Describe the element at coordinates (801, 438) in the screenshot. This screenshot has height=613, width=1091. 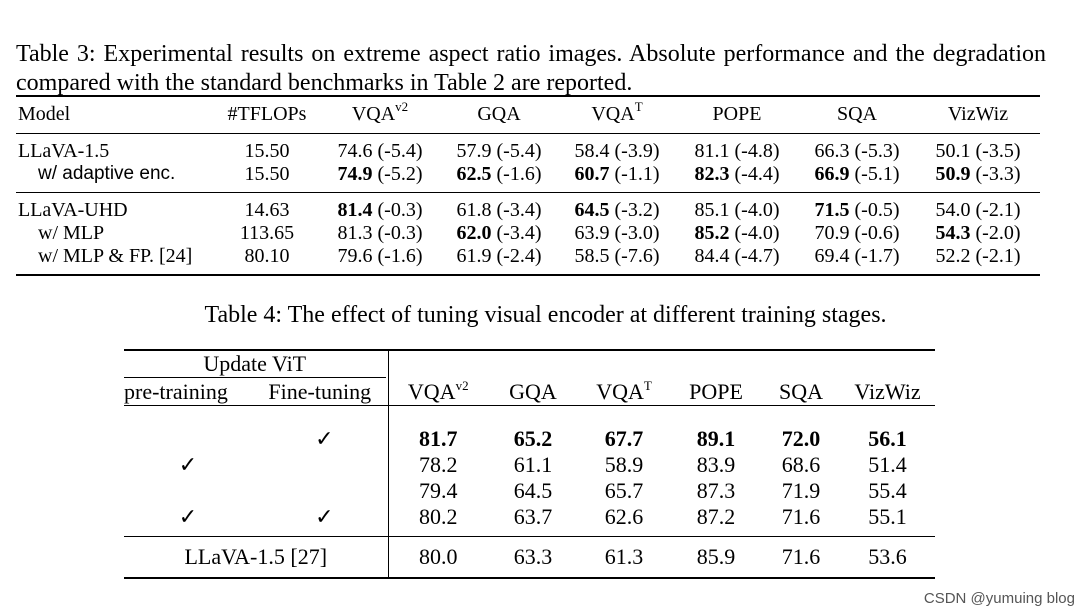
I see `sqa-cell: 72.0` at that location.